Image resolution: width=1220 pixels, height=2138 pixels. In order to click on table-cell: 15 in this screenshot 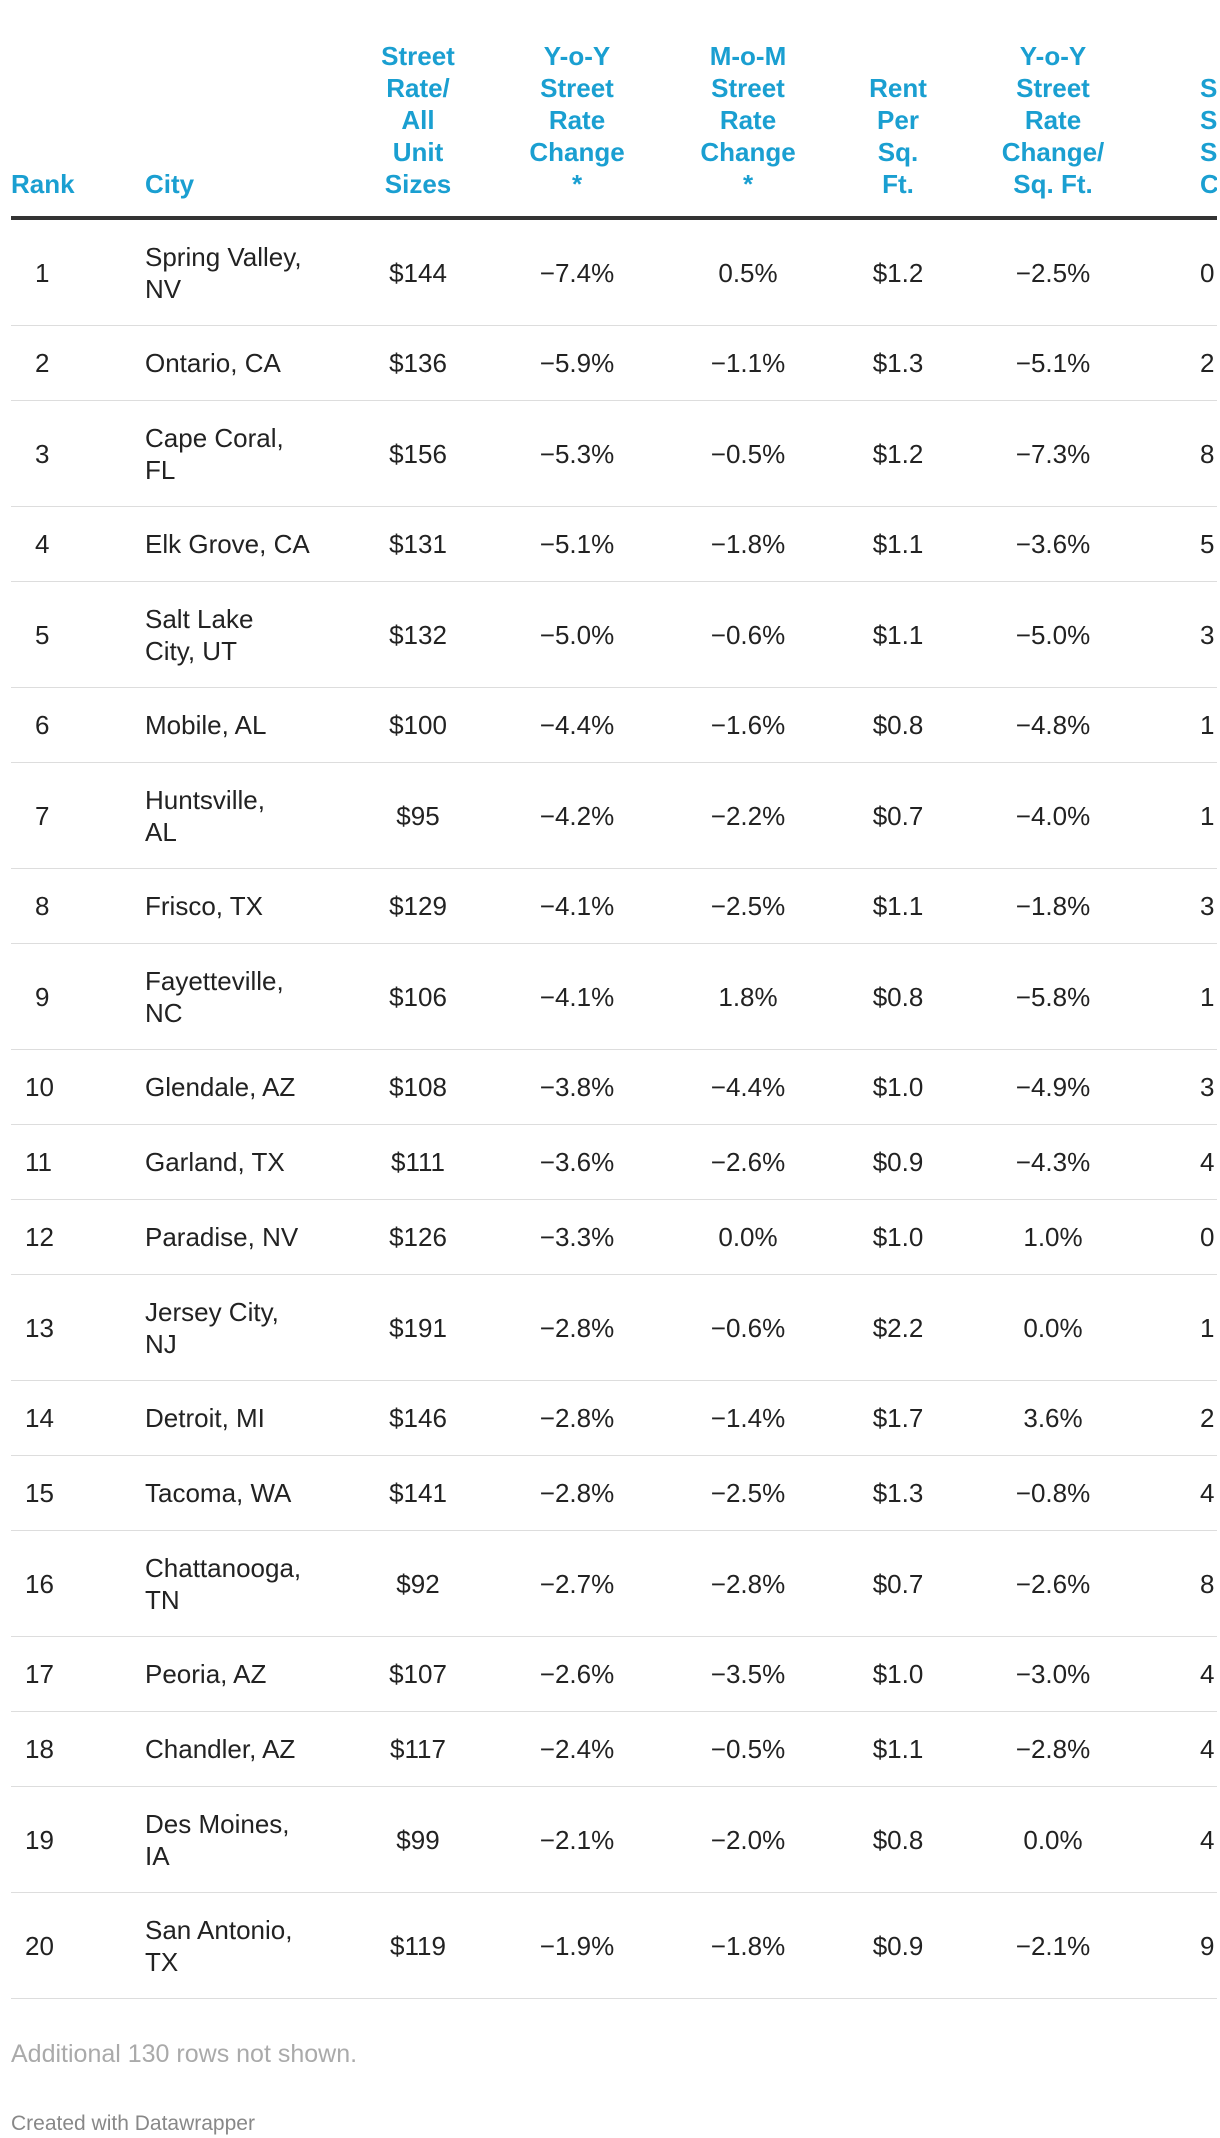, I will do `click(78, 1493)`.